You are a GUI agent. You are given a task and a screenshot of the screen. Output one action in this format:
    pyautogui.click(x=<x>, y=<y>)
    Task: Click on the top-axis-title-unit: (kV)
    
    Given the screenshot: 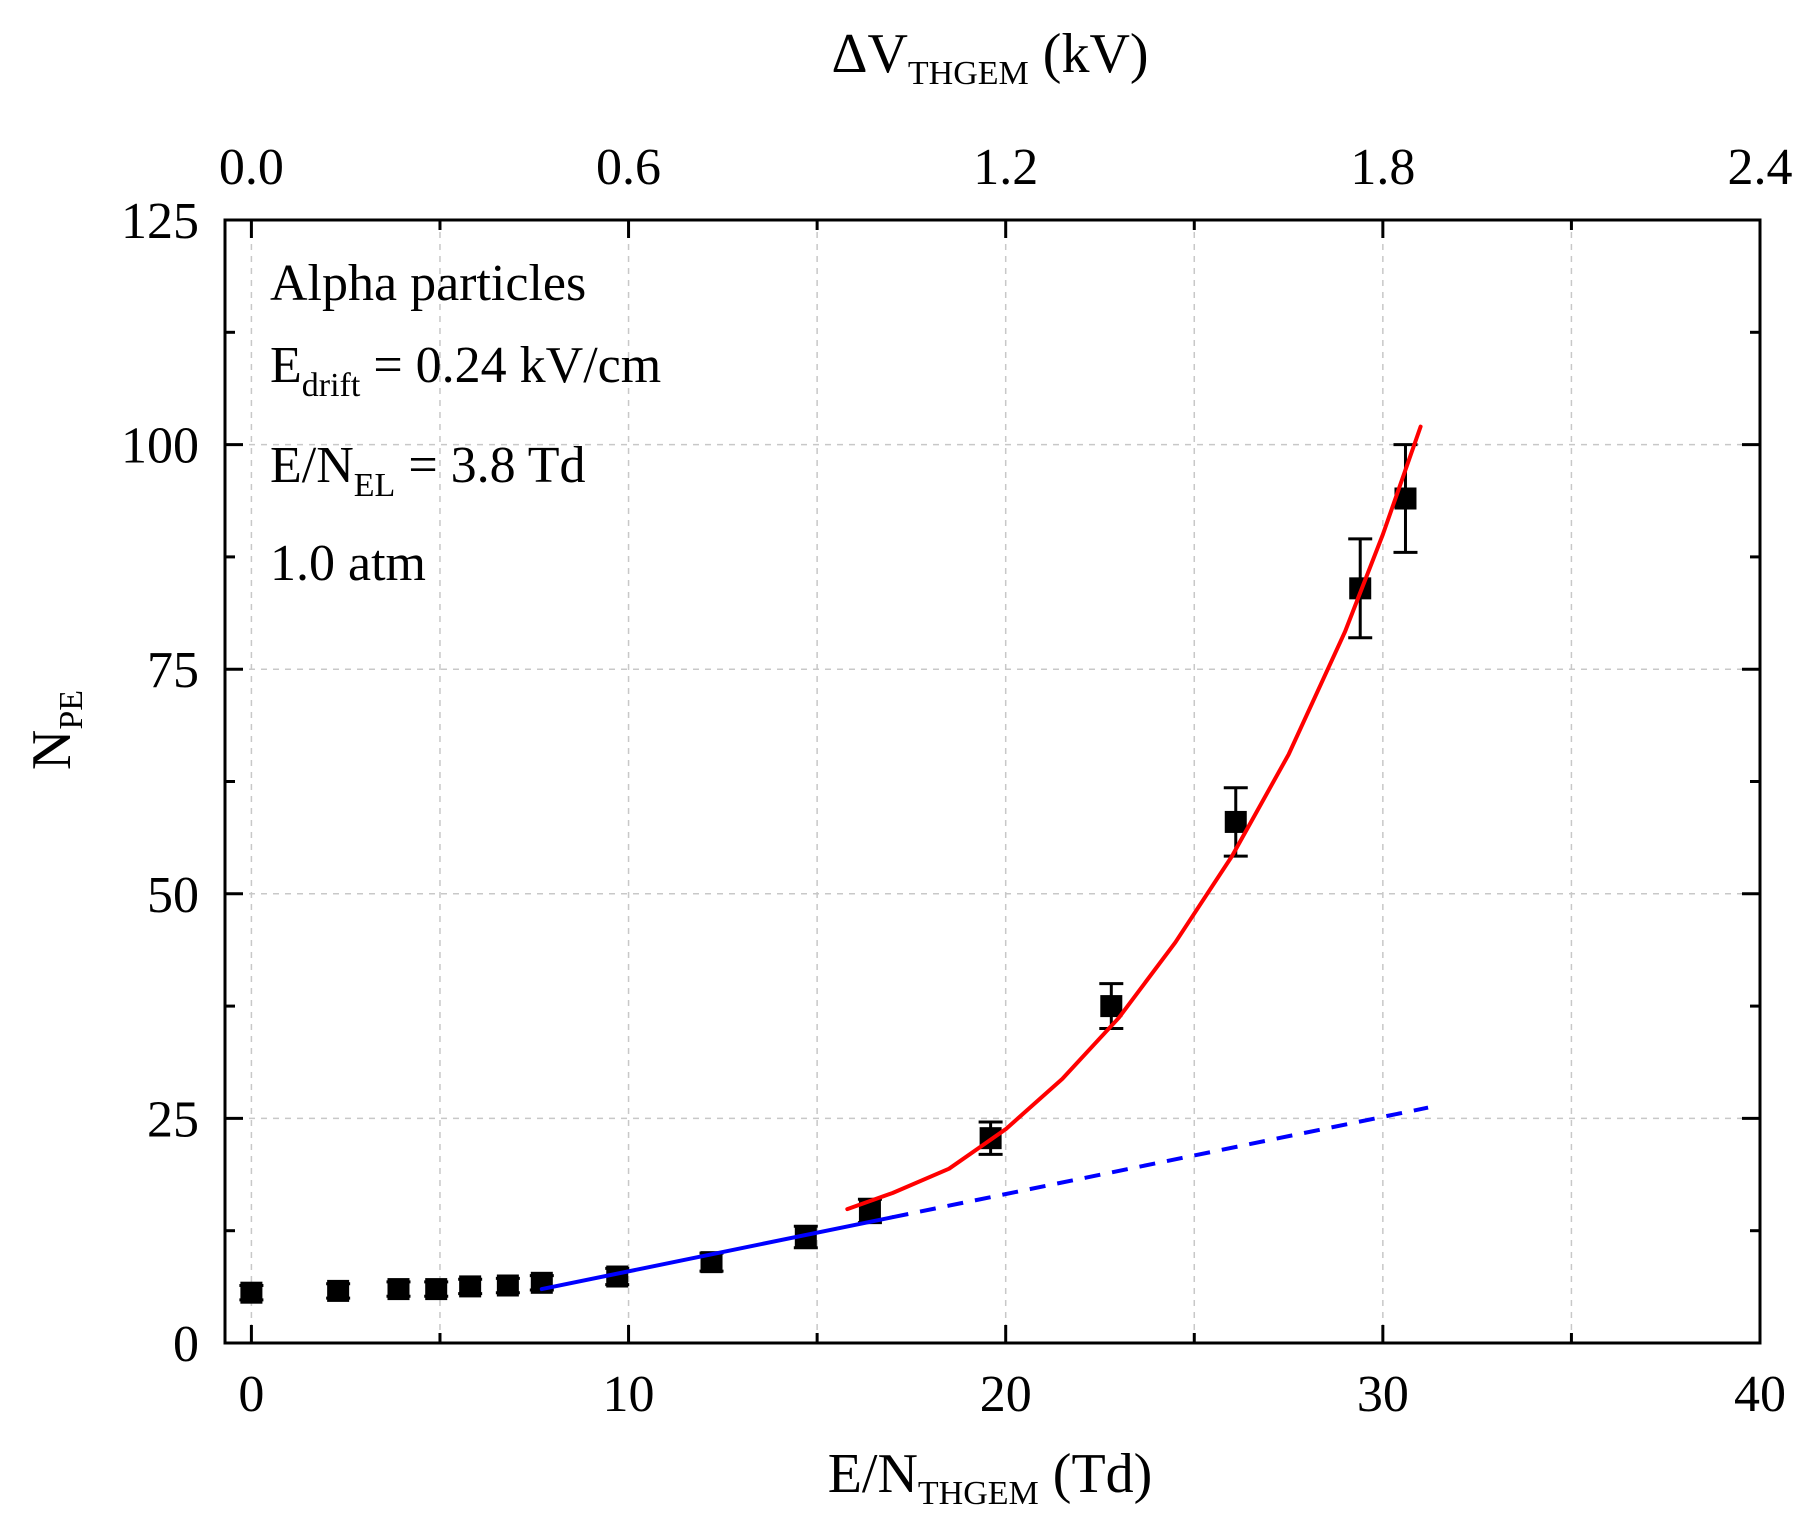 What is the action you would take?
    pyautogui.click(x=1096, y=54)
    